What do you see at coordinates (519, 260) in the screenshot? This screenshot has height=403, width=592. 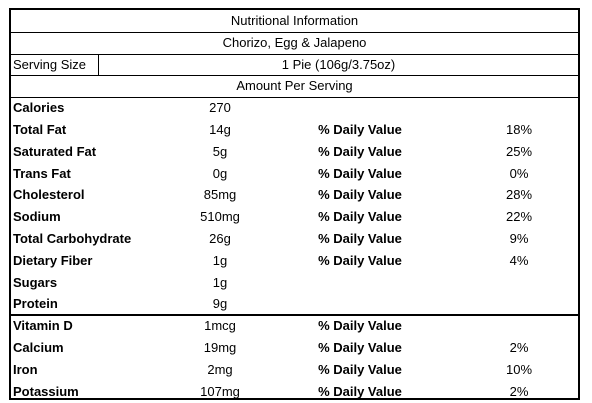 I see `dv: 4%` at bounding box center [519, 260].